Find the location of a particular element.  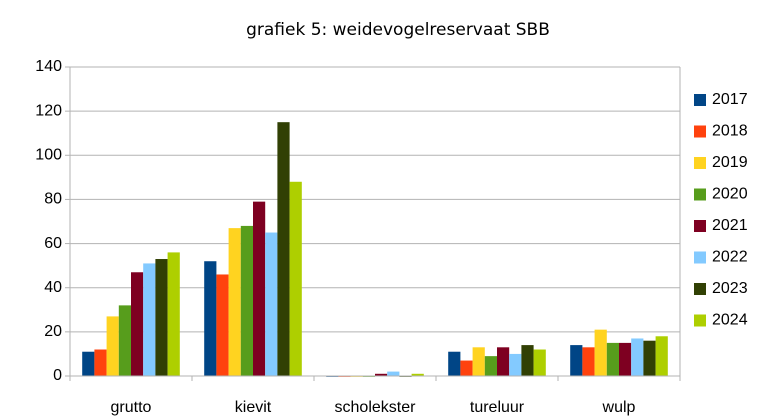

y-tick-label: 80 is located at coordinates (53, 199).